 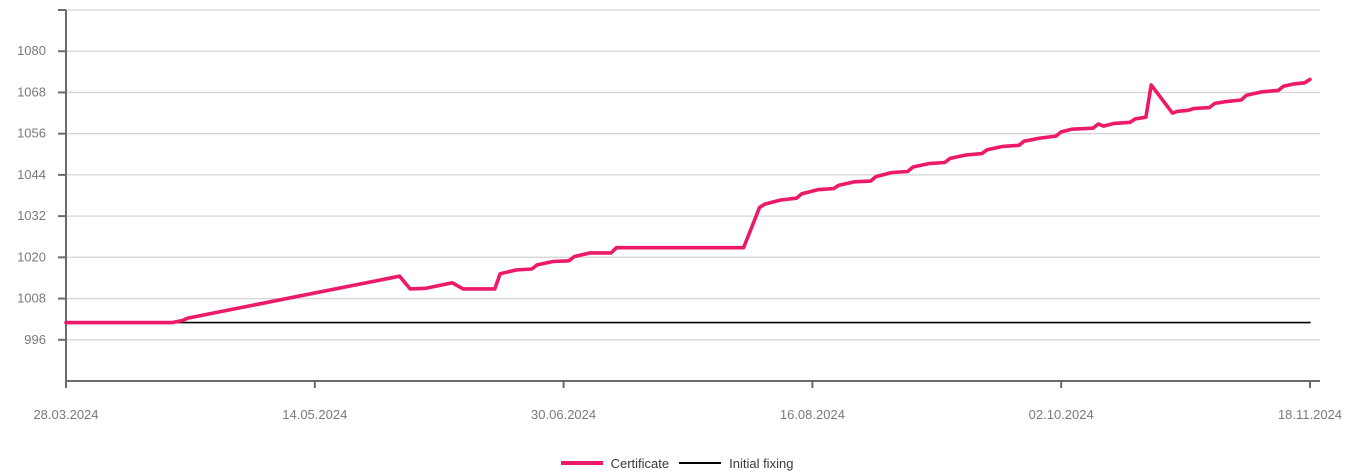 What do you see at coordinates (563, 414) in the screenshot?
I see `x-tick-label-2: 30.06.2024` at bounding box center [563, 414].